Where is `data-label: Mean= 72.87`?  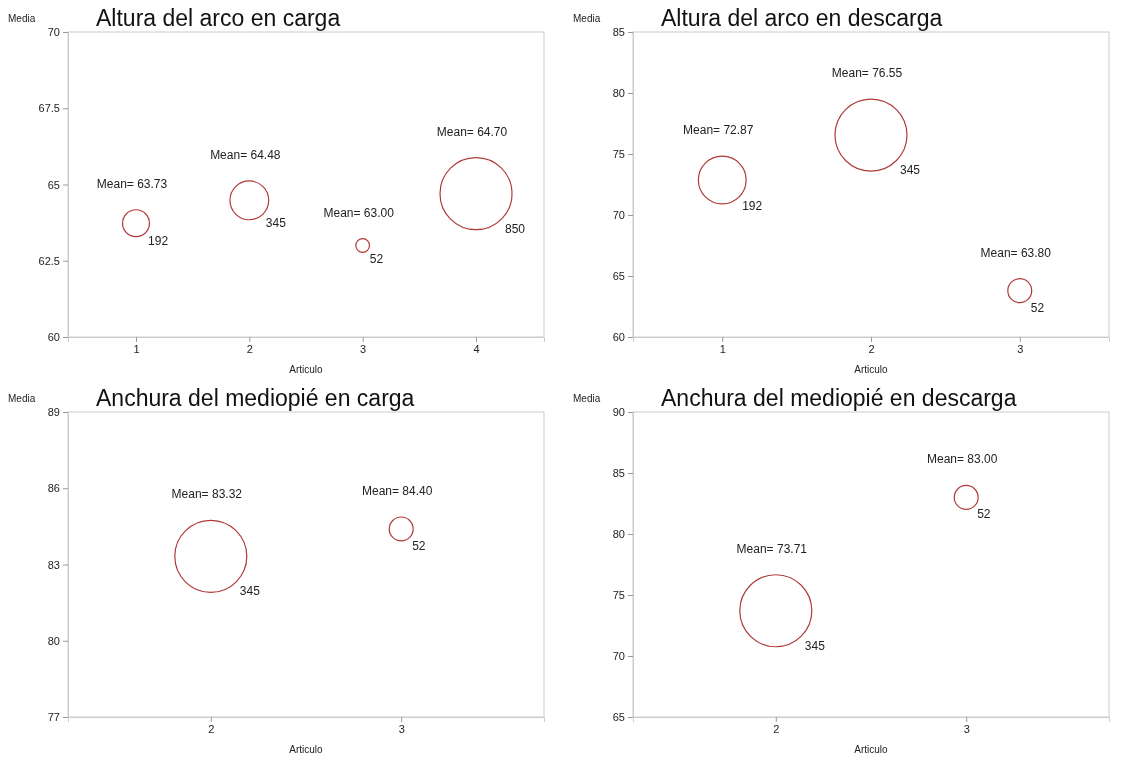 data-label: Mean= 72.87 is located at coordinates (718, 130).